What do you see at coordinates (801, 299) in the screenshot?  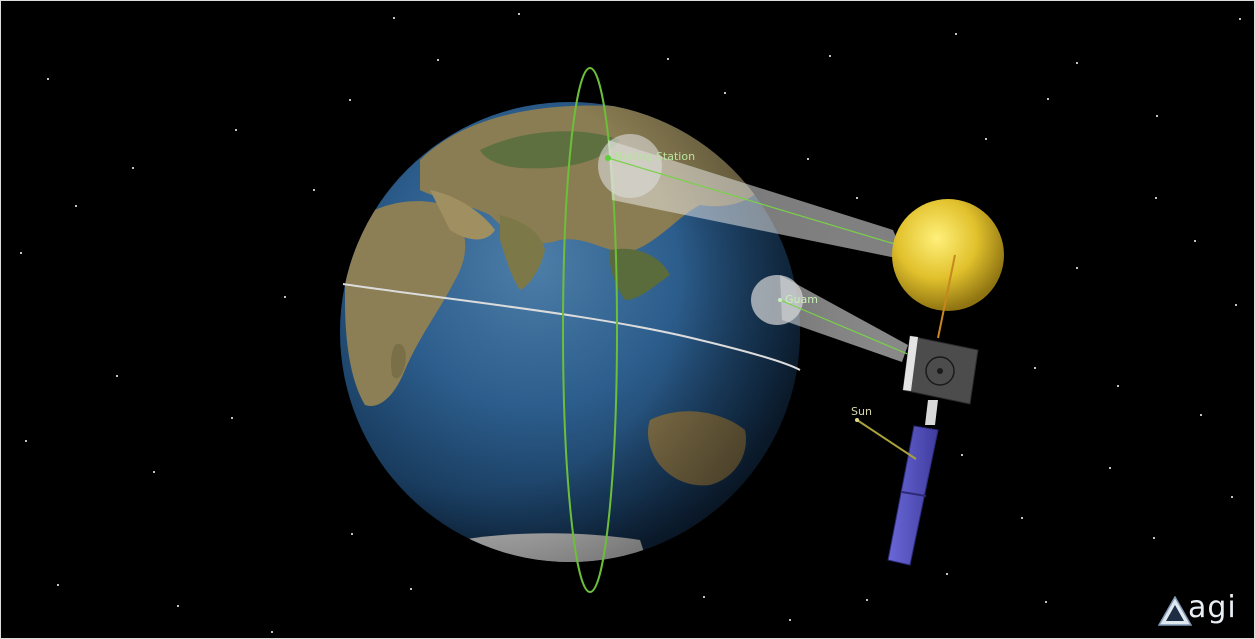 I see `guam-label: Guam` at bounding box center [801, 299].